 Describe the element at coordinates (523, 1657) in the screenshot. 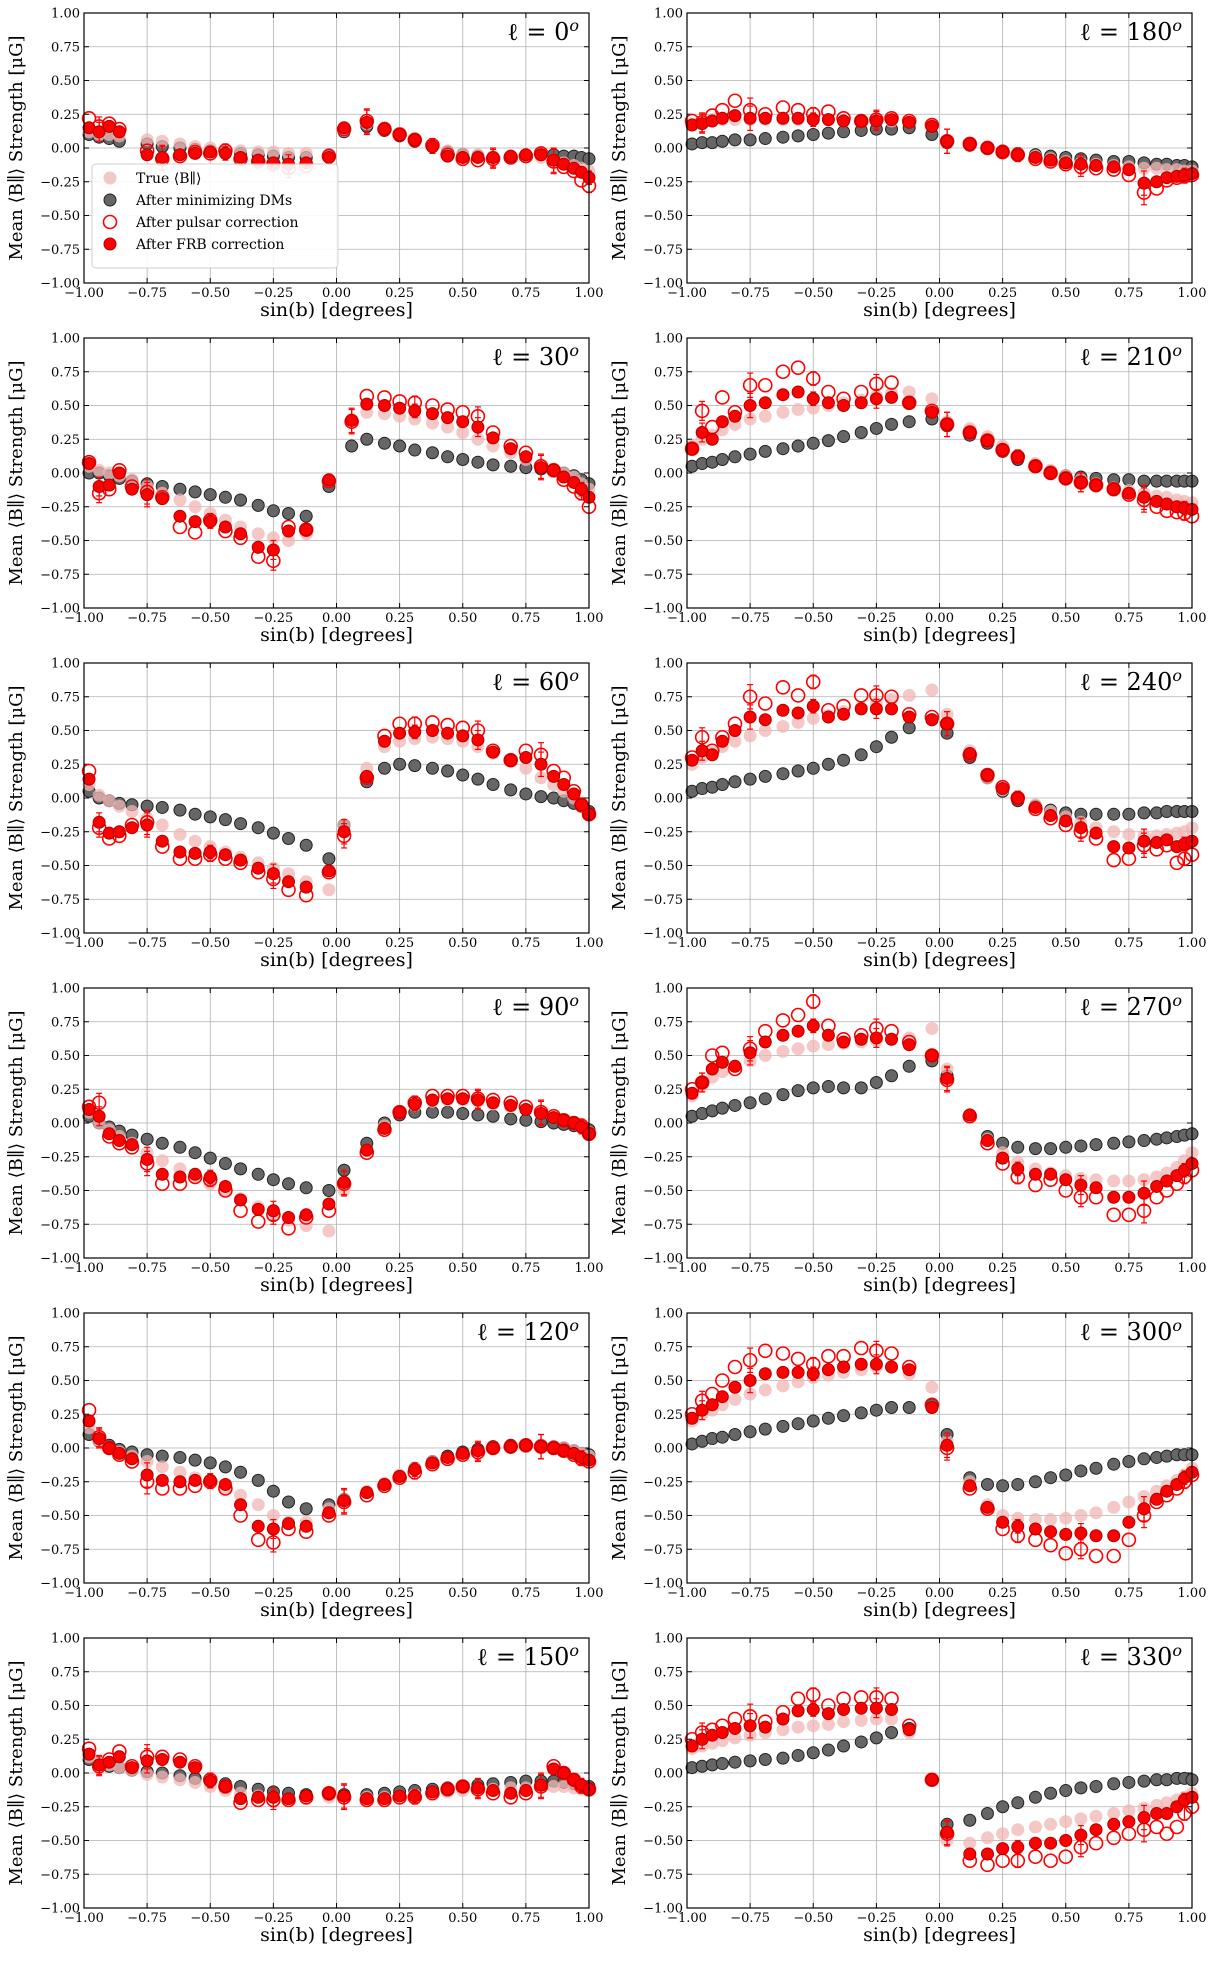

I see `panel-title-value: ℓ = 150` at that location.